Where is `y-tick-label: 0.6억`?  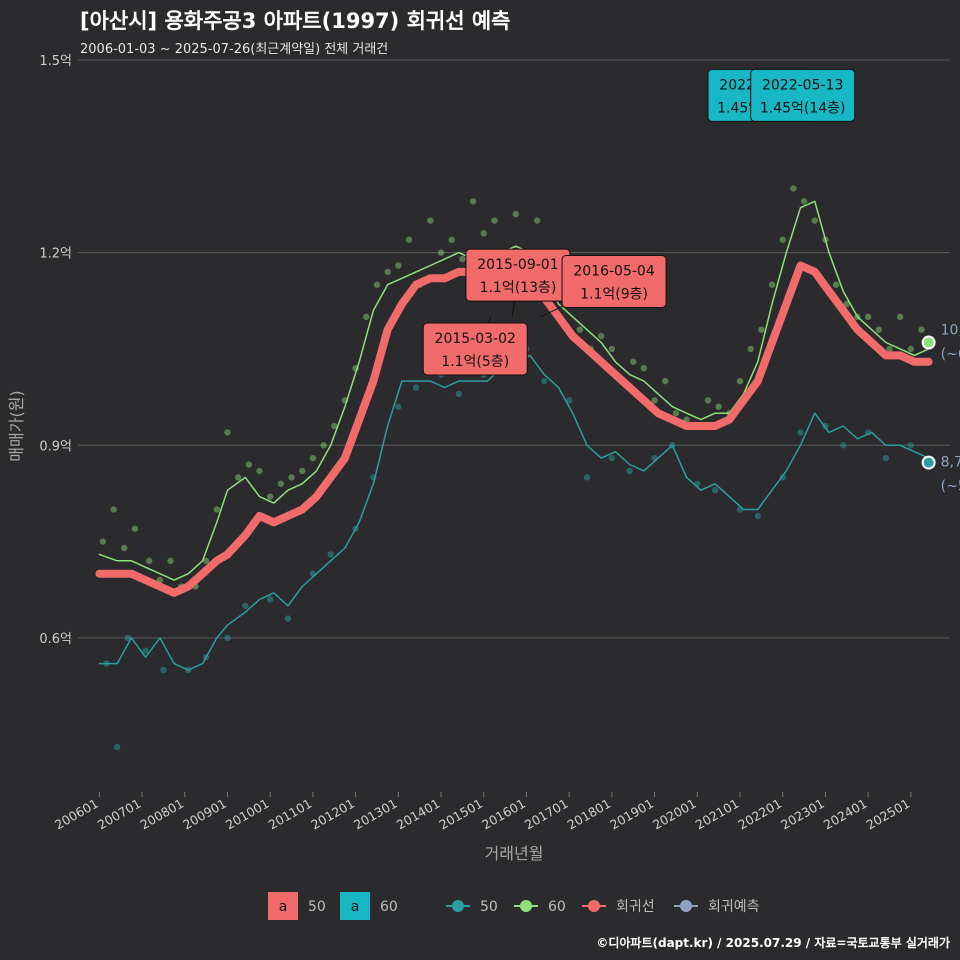 y-tick-label: 0.6억 is located at coordinates (55, 639).